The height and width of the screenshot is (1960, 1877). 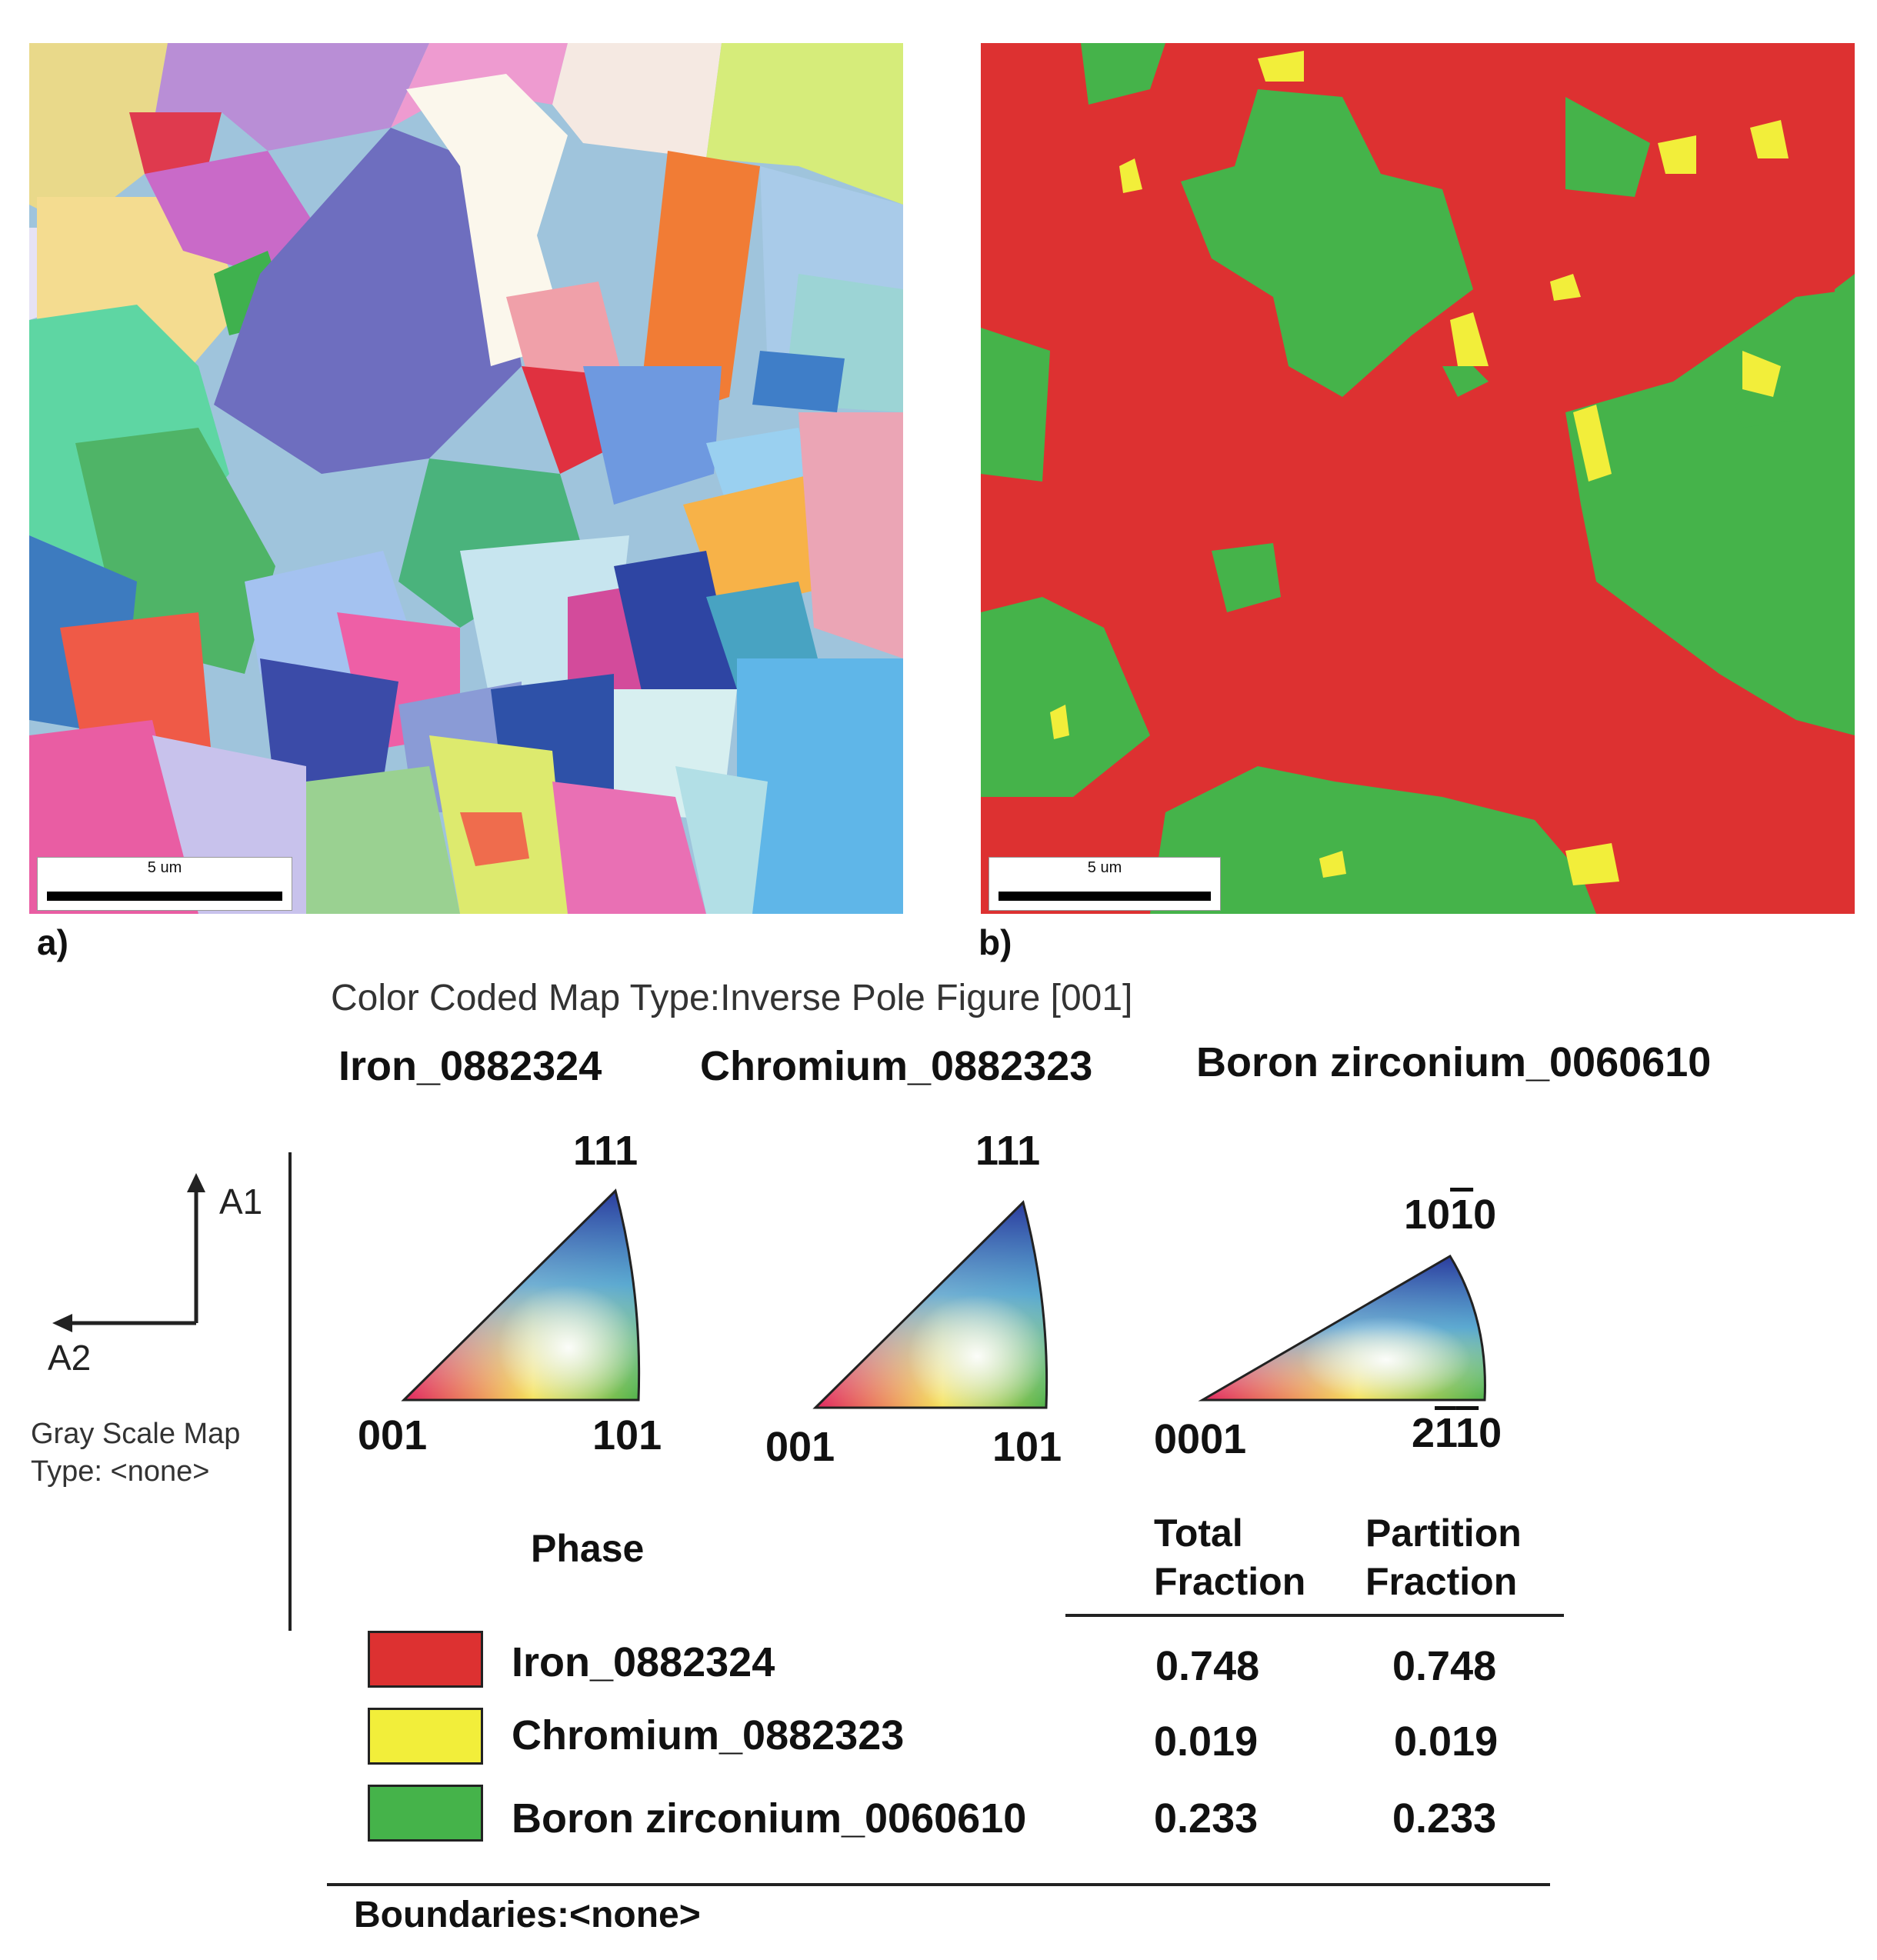 What do you see at coordinates (527, 1915) in the screenshot?
I see `boundaries-note: Boundaries:<none>` at bounding box center [527, 1915].